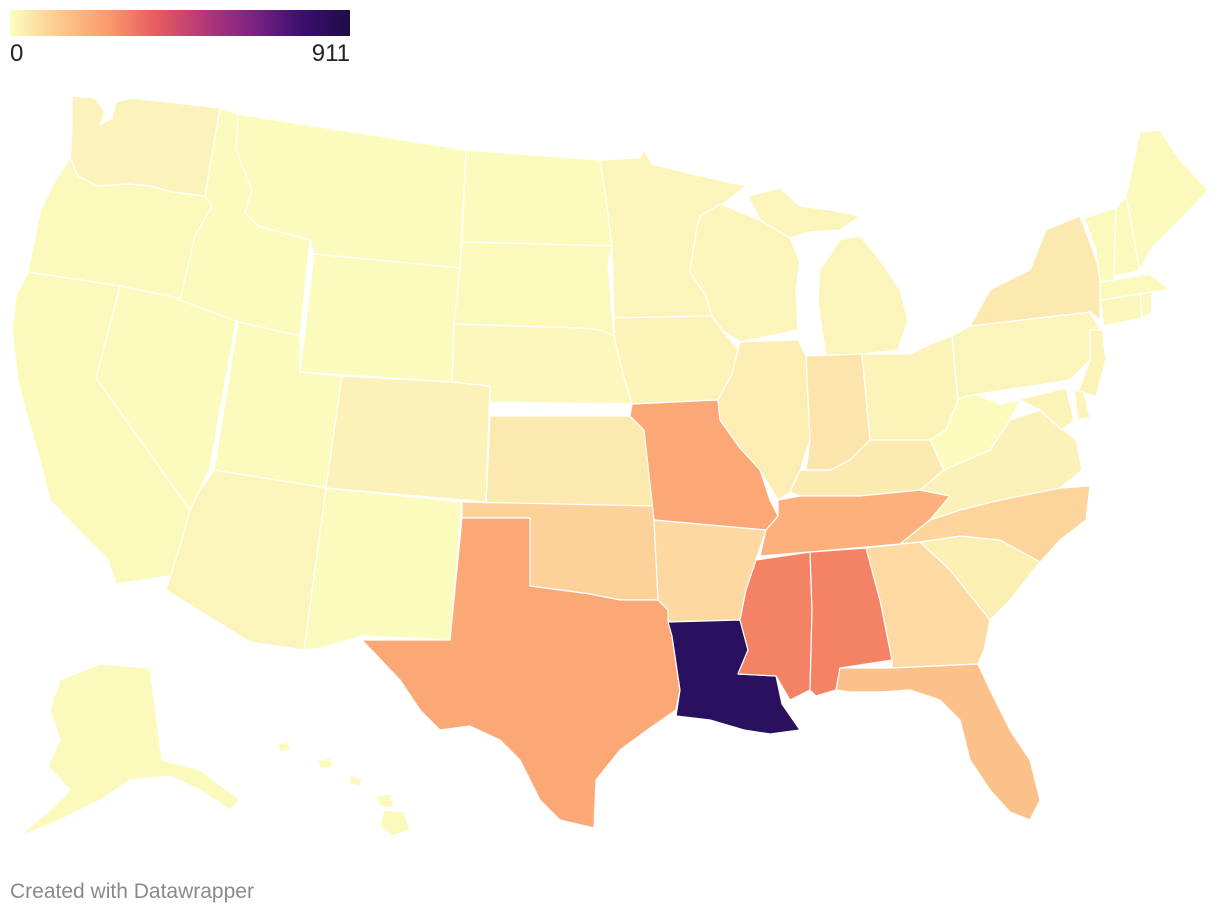  What do you see at coordinates (828, 272) in the screenshot?
I see `state-MI` at bounding box center [828, 272].